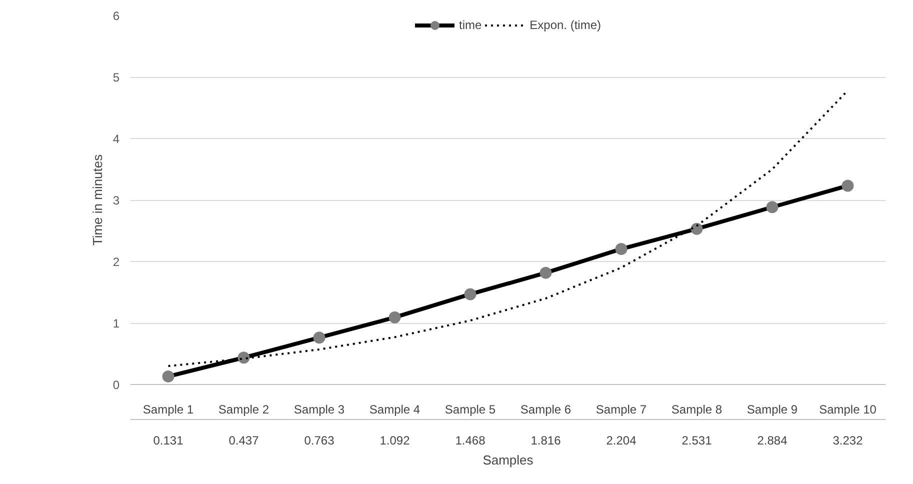 The width and height of the screenshot is (913, 484). What do you see at coordinates (116, 262) in the screenshot?
I see `y-tick-label: 2` at bounding box center [116, 262].